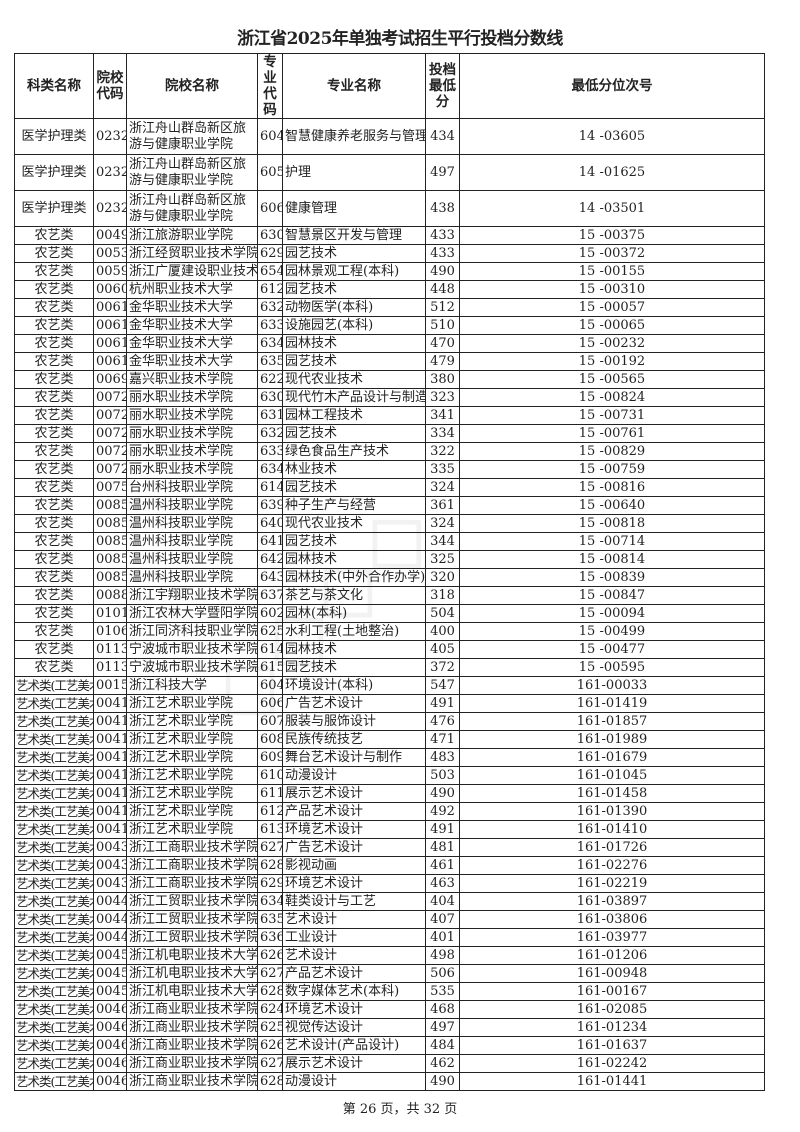  I want to click on cell-min-score: 506, so click(442, 973).